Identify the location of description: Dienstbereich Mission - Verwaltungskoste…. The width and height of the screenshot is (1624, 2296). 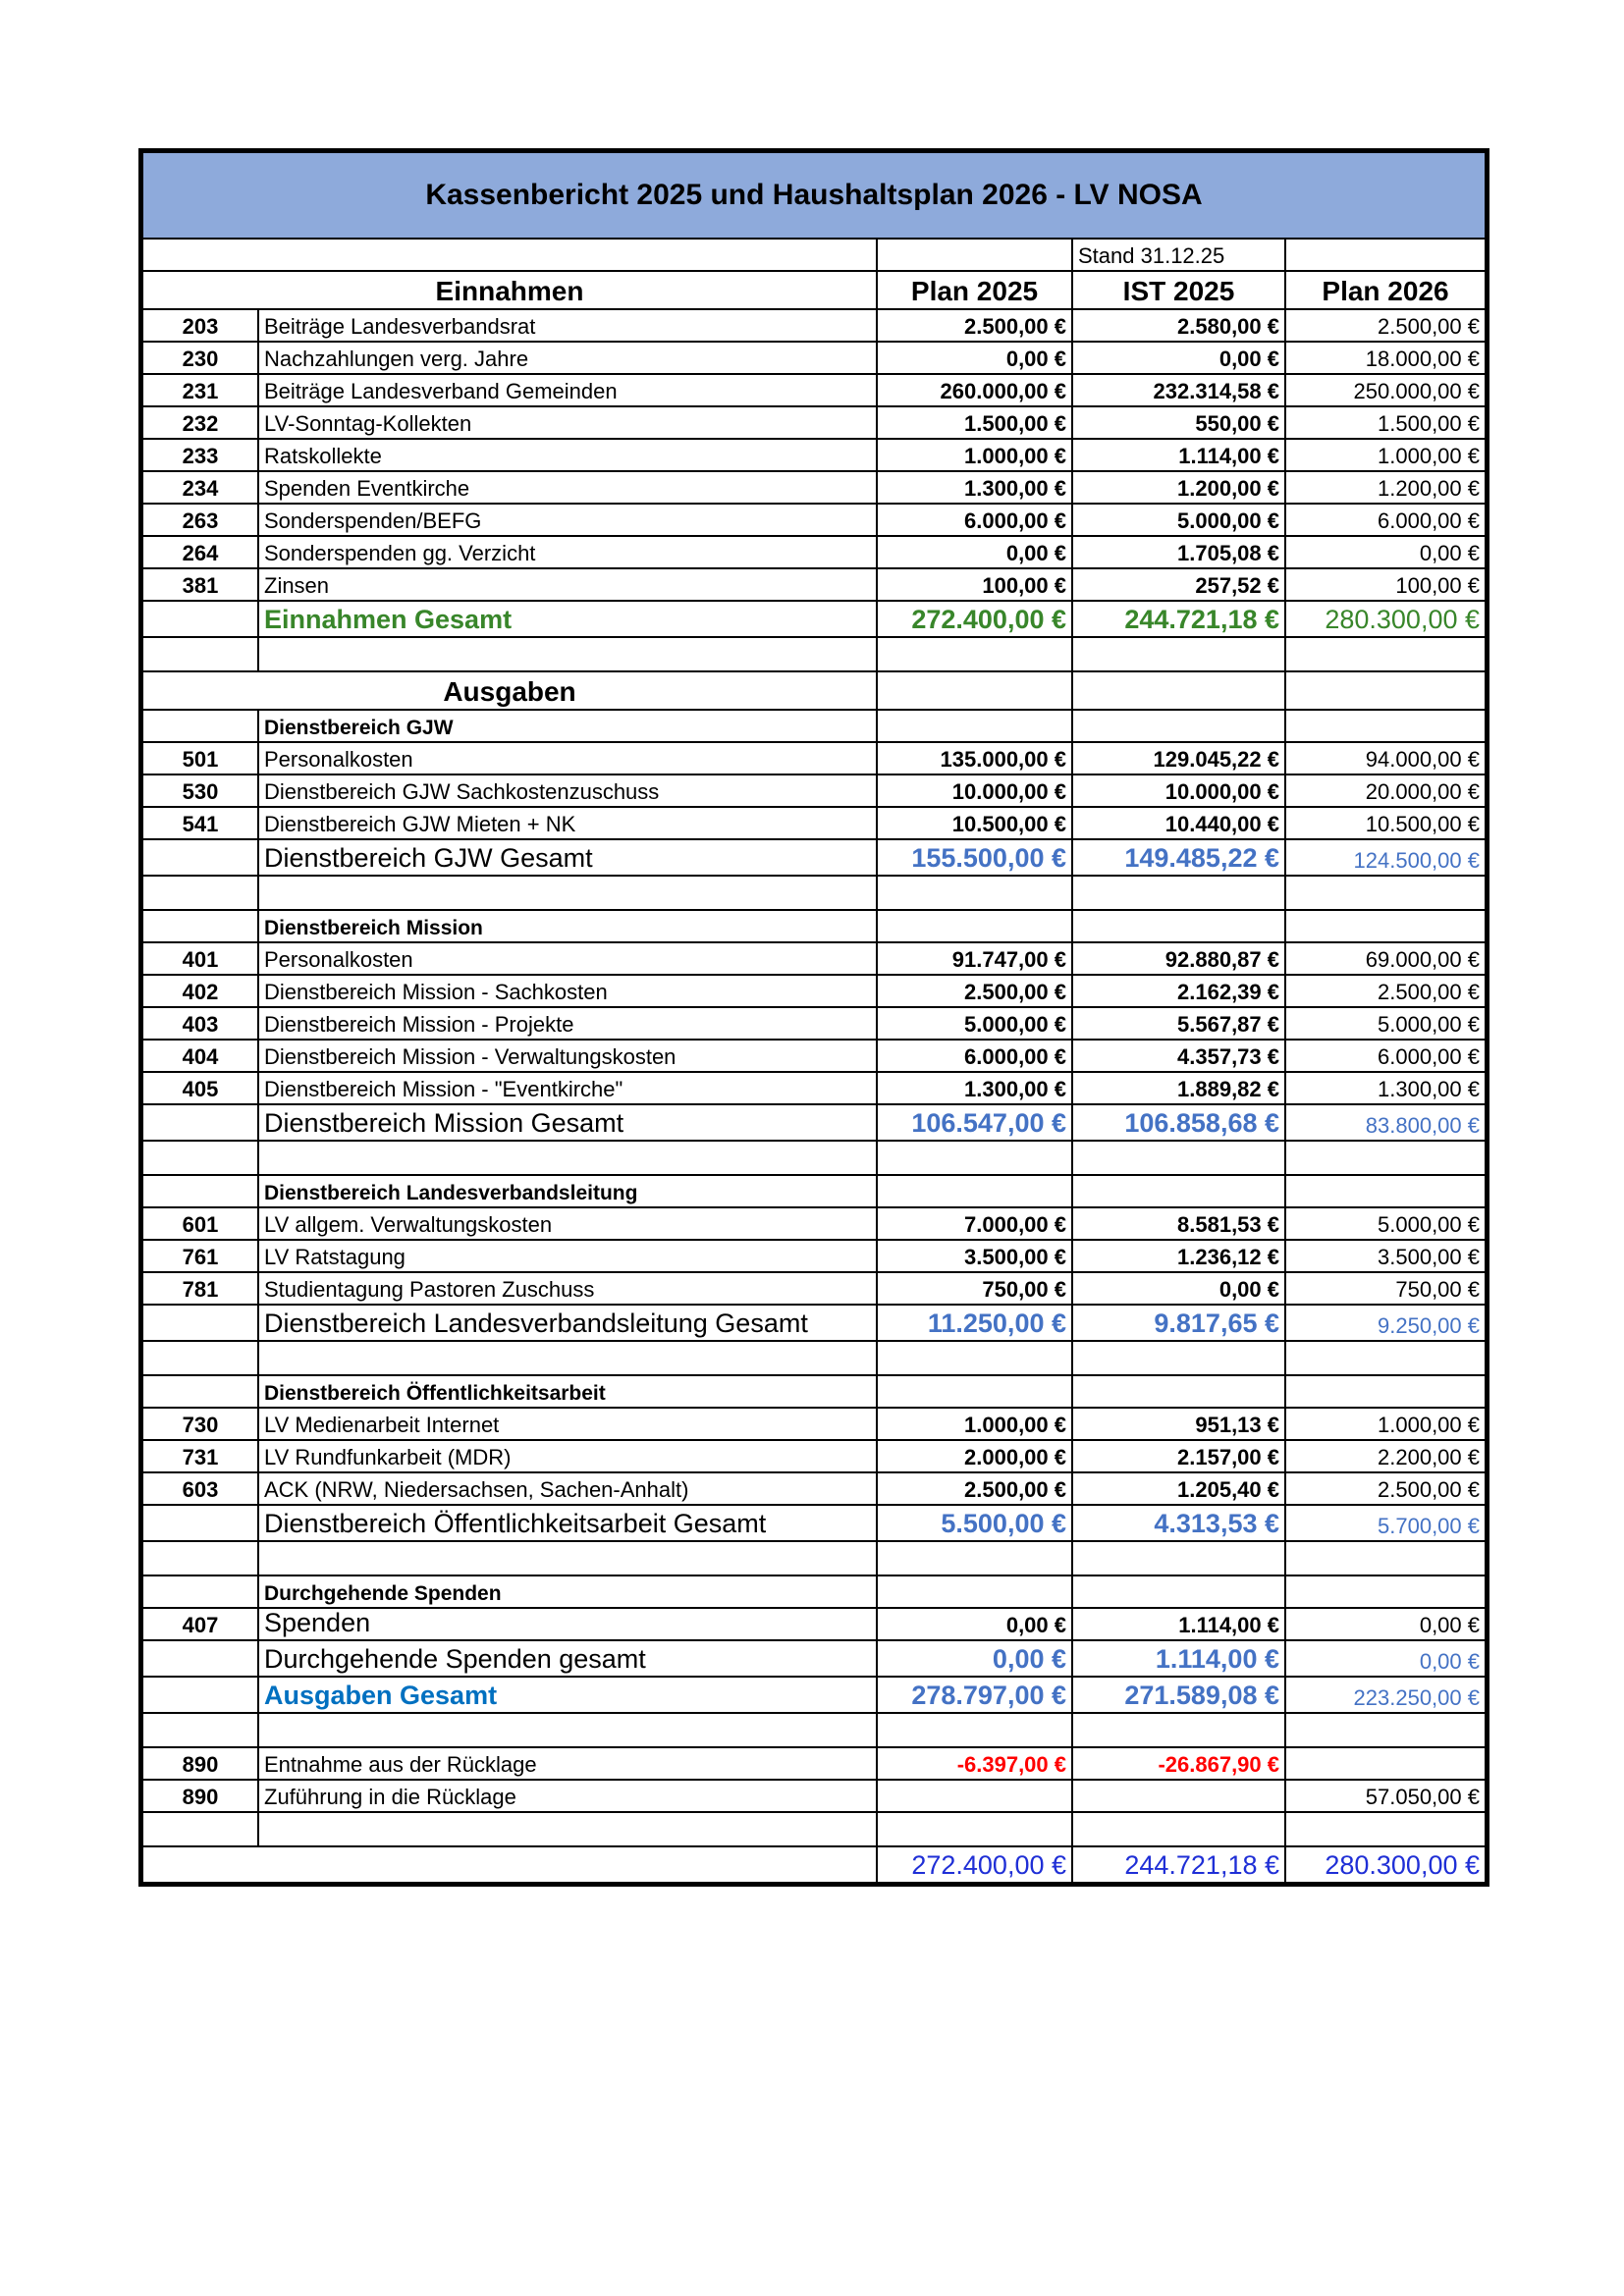
(567, 1056).